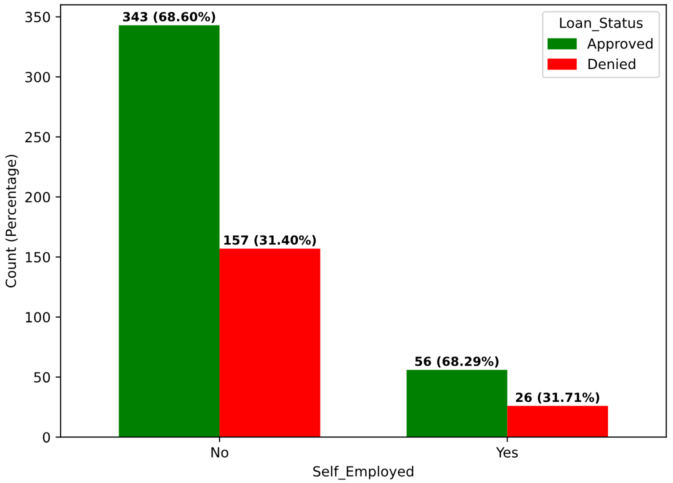 Image resolution: width=673 pixels, height=483 pixels. Describe the element at coordinates (601, 25) in the screenshot. I see `legend-title: Loan_Status` at that location.